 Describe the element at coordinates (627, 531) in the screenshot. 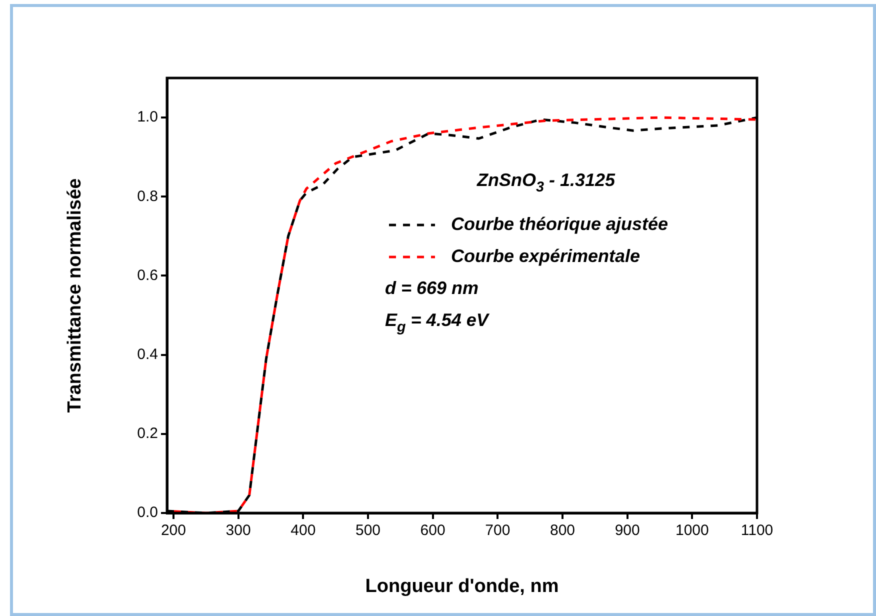

I see `x-tick-label: 900` at that location.